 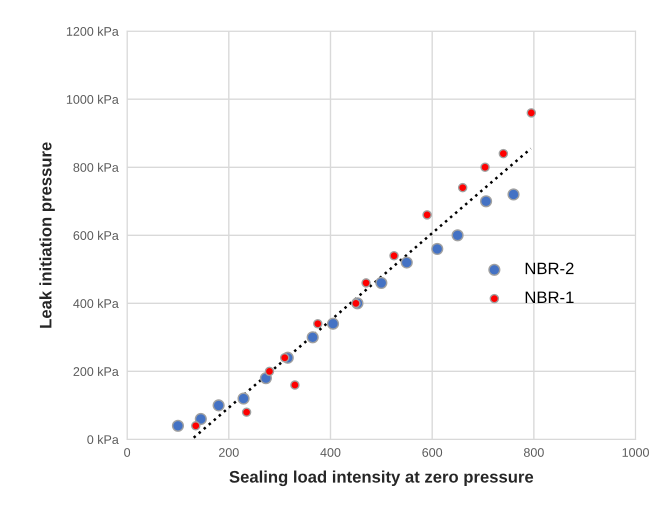 I want to click on x-tick-label: 800, so click(x=534, y=452).